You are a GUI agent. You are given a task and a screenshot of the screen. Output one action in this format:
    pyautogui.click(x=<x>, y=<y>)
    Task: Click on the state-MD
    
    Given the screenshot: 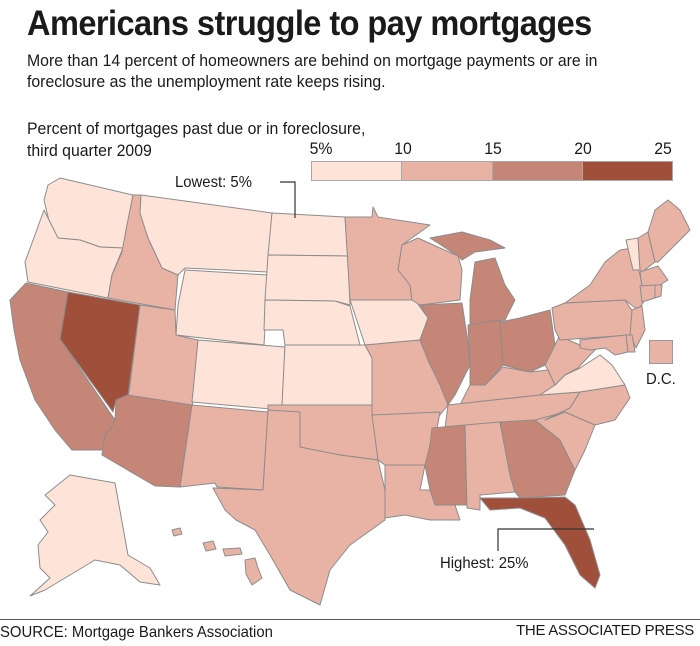 What is the action you would take?
    pyautogui.click(x=604, y=345)
    